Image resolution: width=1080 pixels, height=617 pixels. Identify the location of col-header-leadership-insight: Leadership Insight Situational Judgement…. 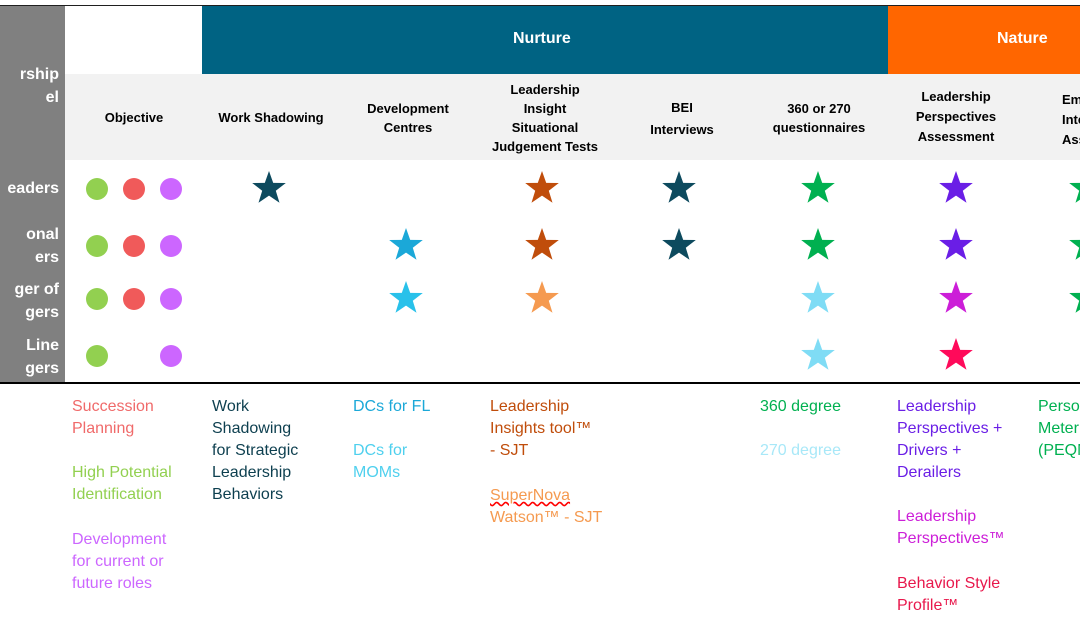
(545, 118).